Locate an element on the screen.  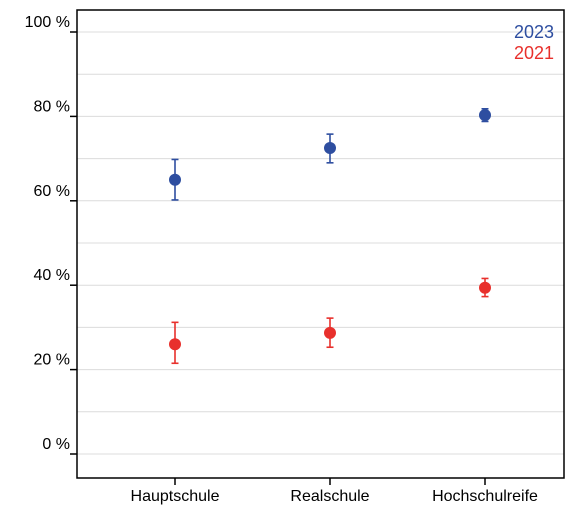
y-tick-label: 100 % is located at coordinates (47, 22).